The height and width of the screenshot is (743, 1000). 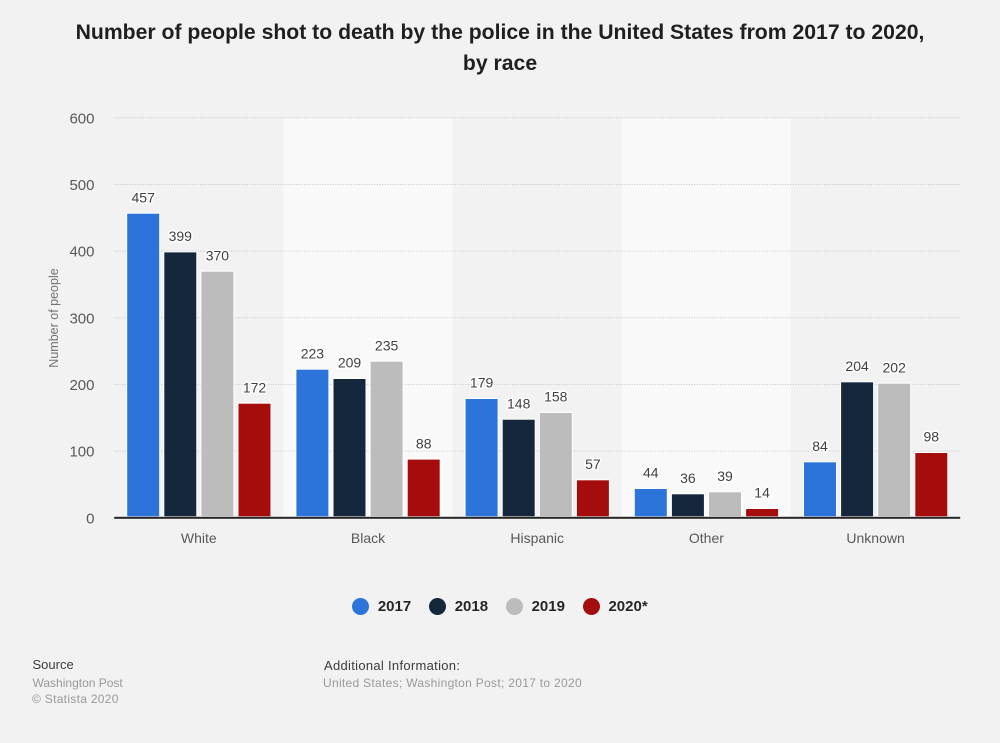 What do you see at coordinates (81, 385) in the screenshot?
I see `svg-text: 200` at bounding box center [81, 385].